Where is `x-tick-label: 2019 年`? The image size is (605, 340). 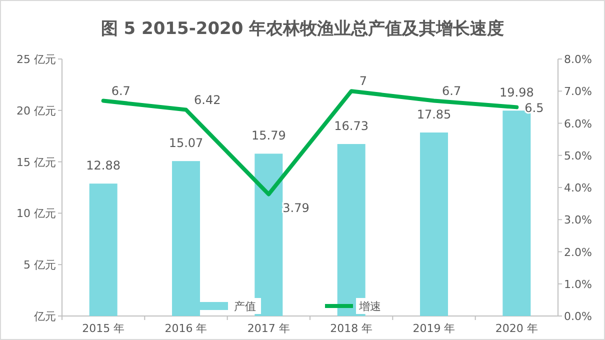 x-tick-label: 2019 年 is located at coordinates (434, 328).